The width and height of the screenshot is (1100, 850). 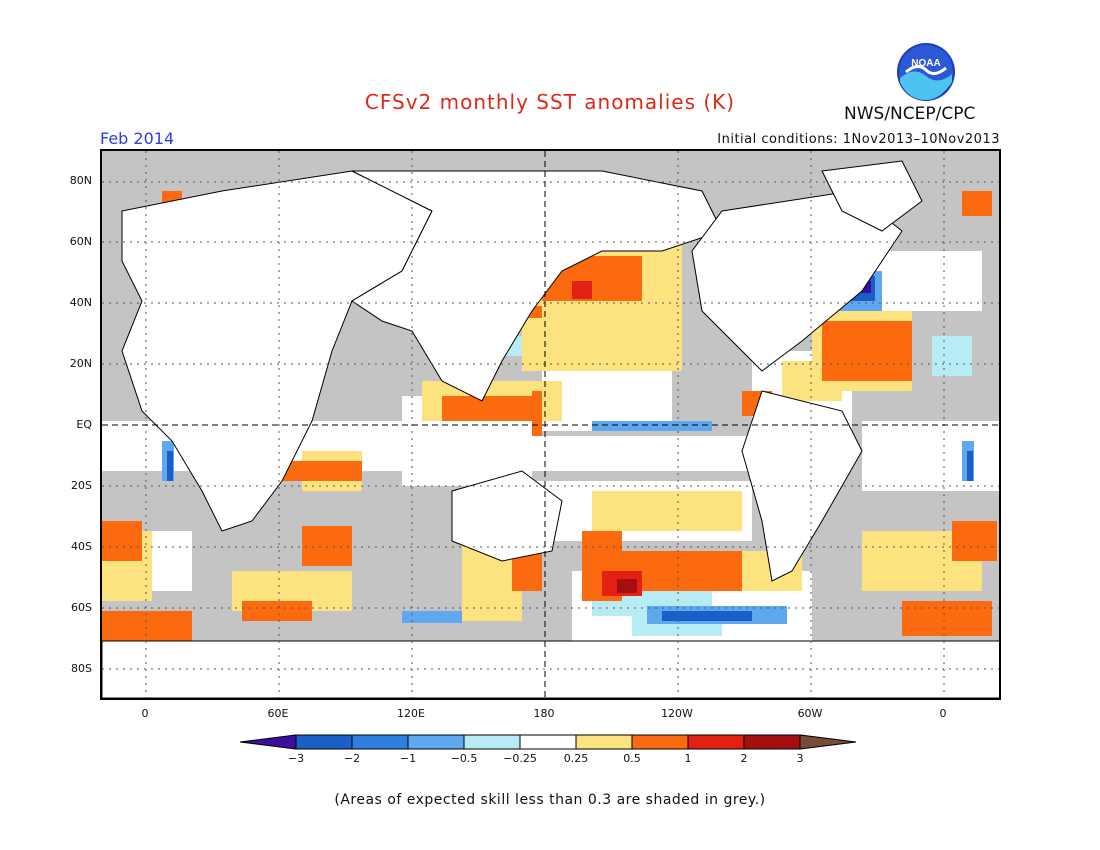 I want to click on y-tick-label: 60N, so click(x=80, y=241).